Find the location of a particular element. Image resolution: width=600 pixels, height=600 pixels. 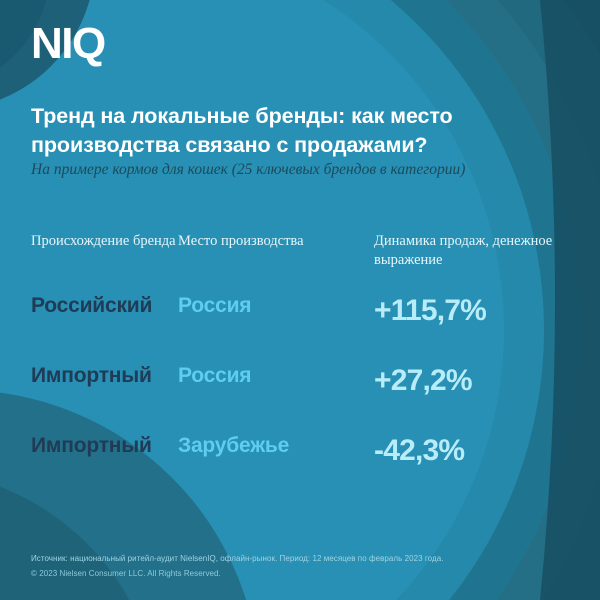

niq-logo: NIQ is located at coordinates (68, 43).